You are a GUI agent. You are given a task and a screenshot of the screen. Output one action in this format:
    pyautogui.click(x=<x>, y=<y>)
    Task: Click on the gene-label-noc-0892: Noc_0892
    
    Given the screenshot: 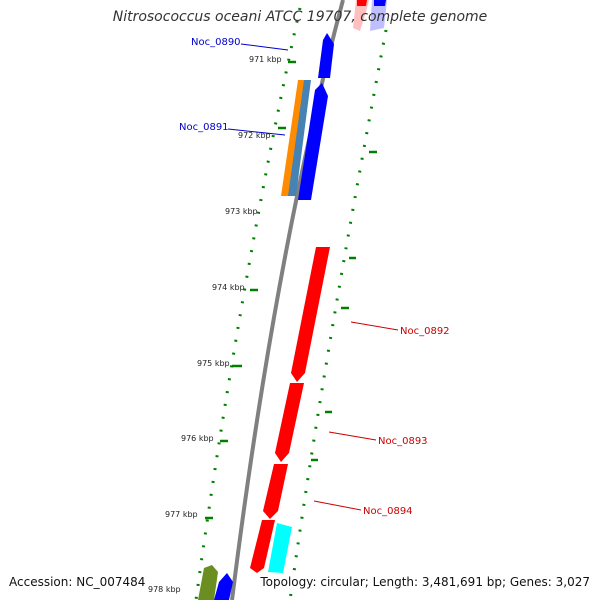 What is the action you would take?
    pyautogui.click(x=425, y=331)
    